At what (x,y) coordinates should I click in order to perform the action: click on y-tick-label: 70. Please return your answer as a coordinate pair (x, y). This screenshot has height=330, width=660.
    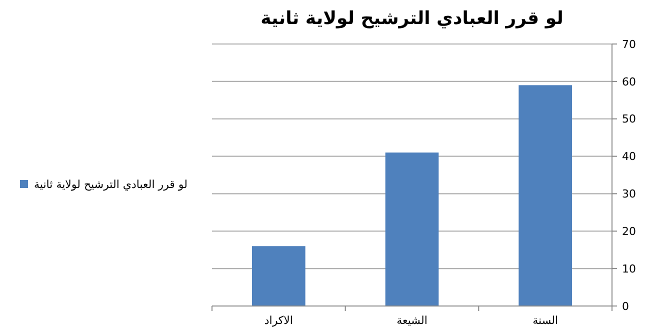
    Looking at the image, I should click on (629, 44).